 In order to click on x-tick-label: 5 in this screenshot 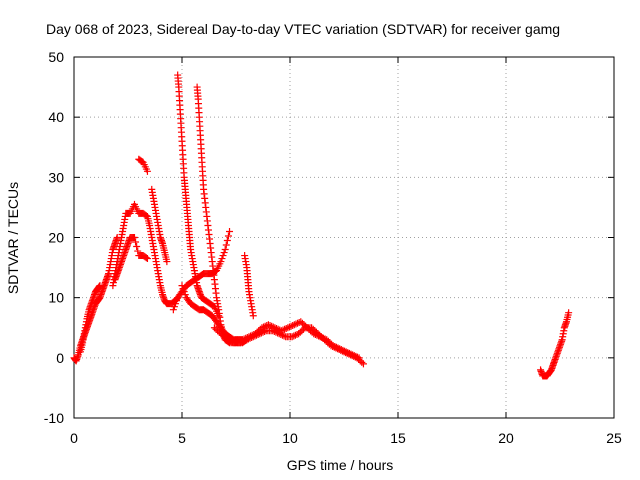, I will do `click(182, 438)`.